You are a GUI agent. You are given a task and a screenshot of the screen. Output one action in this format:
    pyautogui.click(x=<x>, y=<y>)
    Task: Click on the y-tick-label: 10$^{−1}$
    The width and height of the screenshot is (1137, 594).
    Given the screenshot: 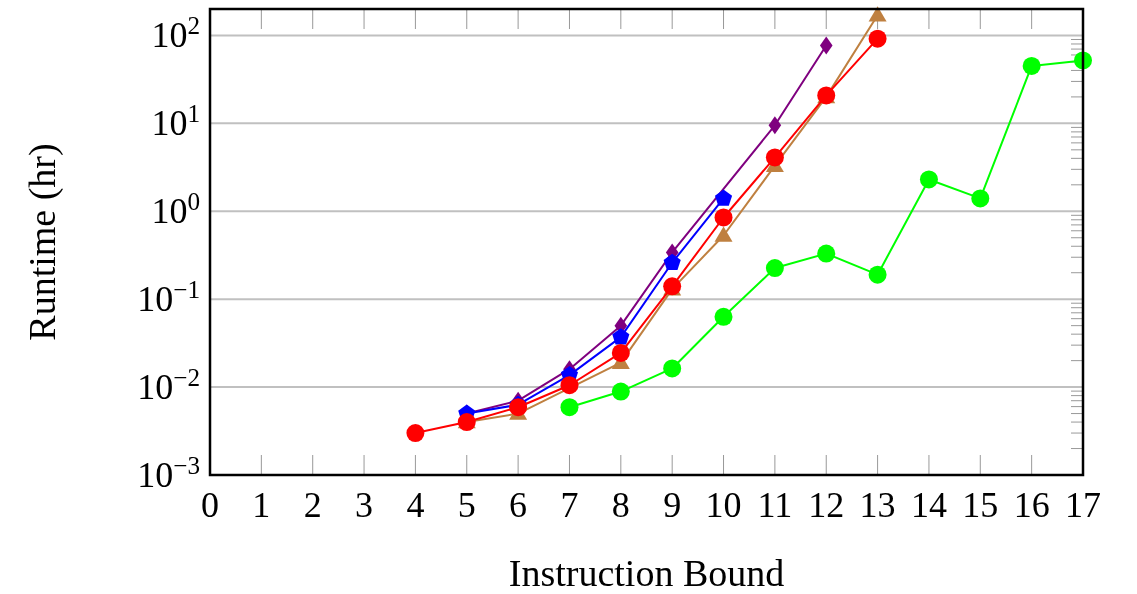 What is the action you would take?
    pyautogui.click(x=168, y=297)
    